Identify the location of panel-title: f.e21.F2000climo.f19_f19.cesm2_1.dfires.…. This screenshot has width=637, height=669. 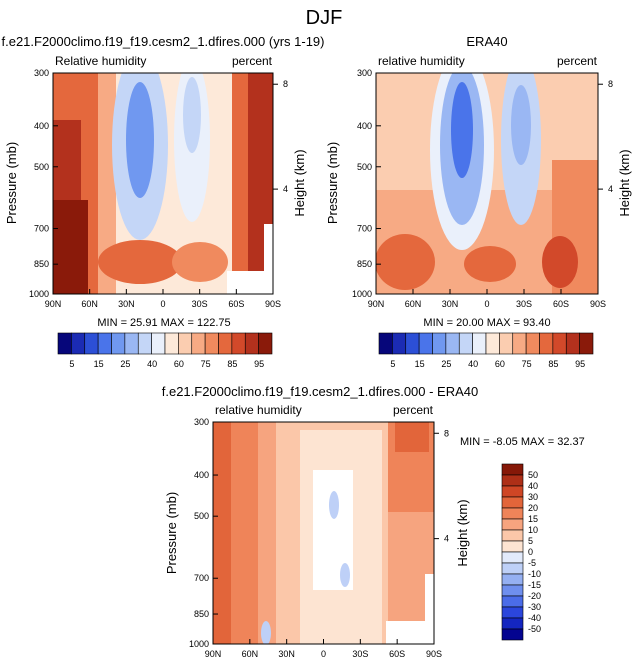
(162, 41).